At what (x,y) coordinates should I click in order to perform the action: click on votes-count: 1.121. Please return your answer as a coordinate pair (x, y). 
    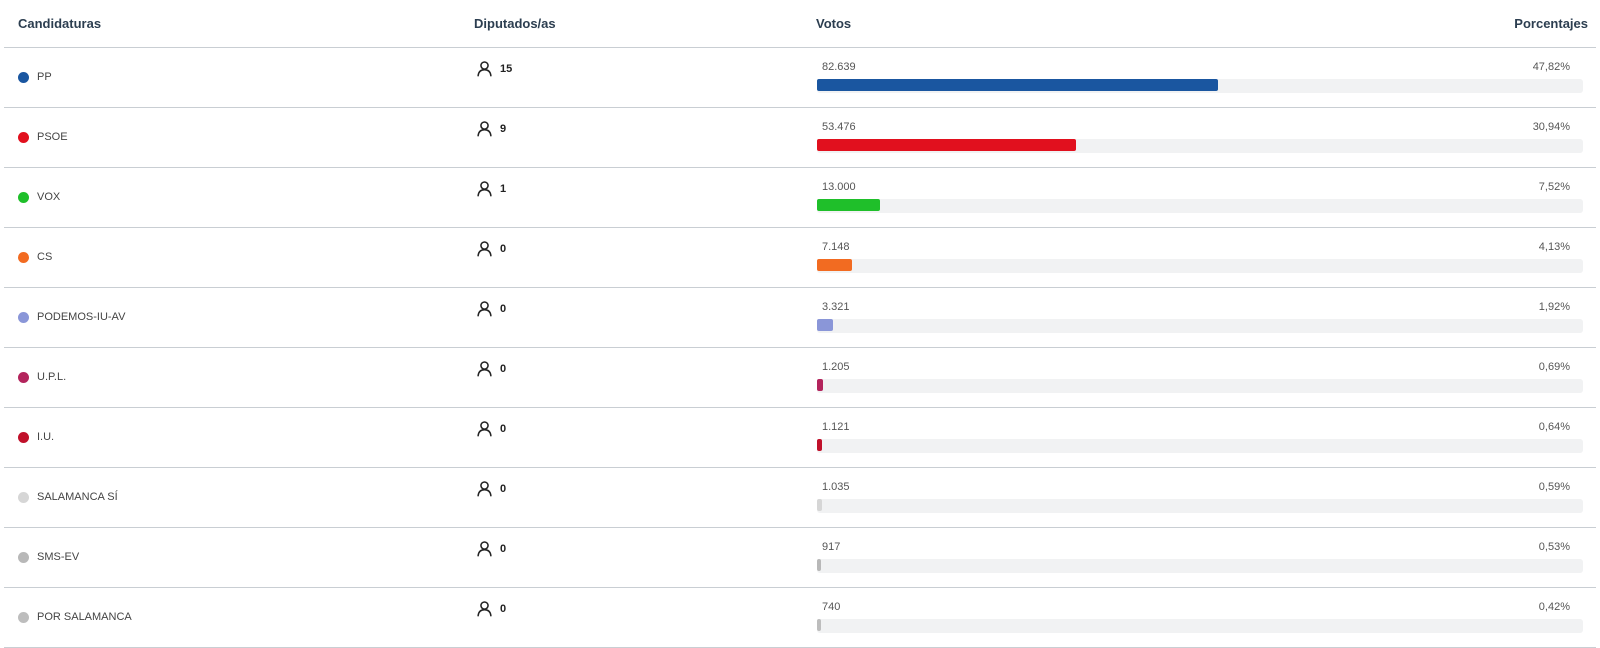
    Looking at the image, I should click on (836, 427).